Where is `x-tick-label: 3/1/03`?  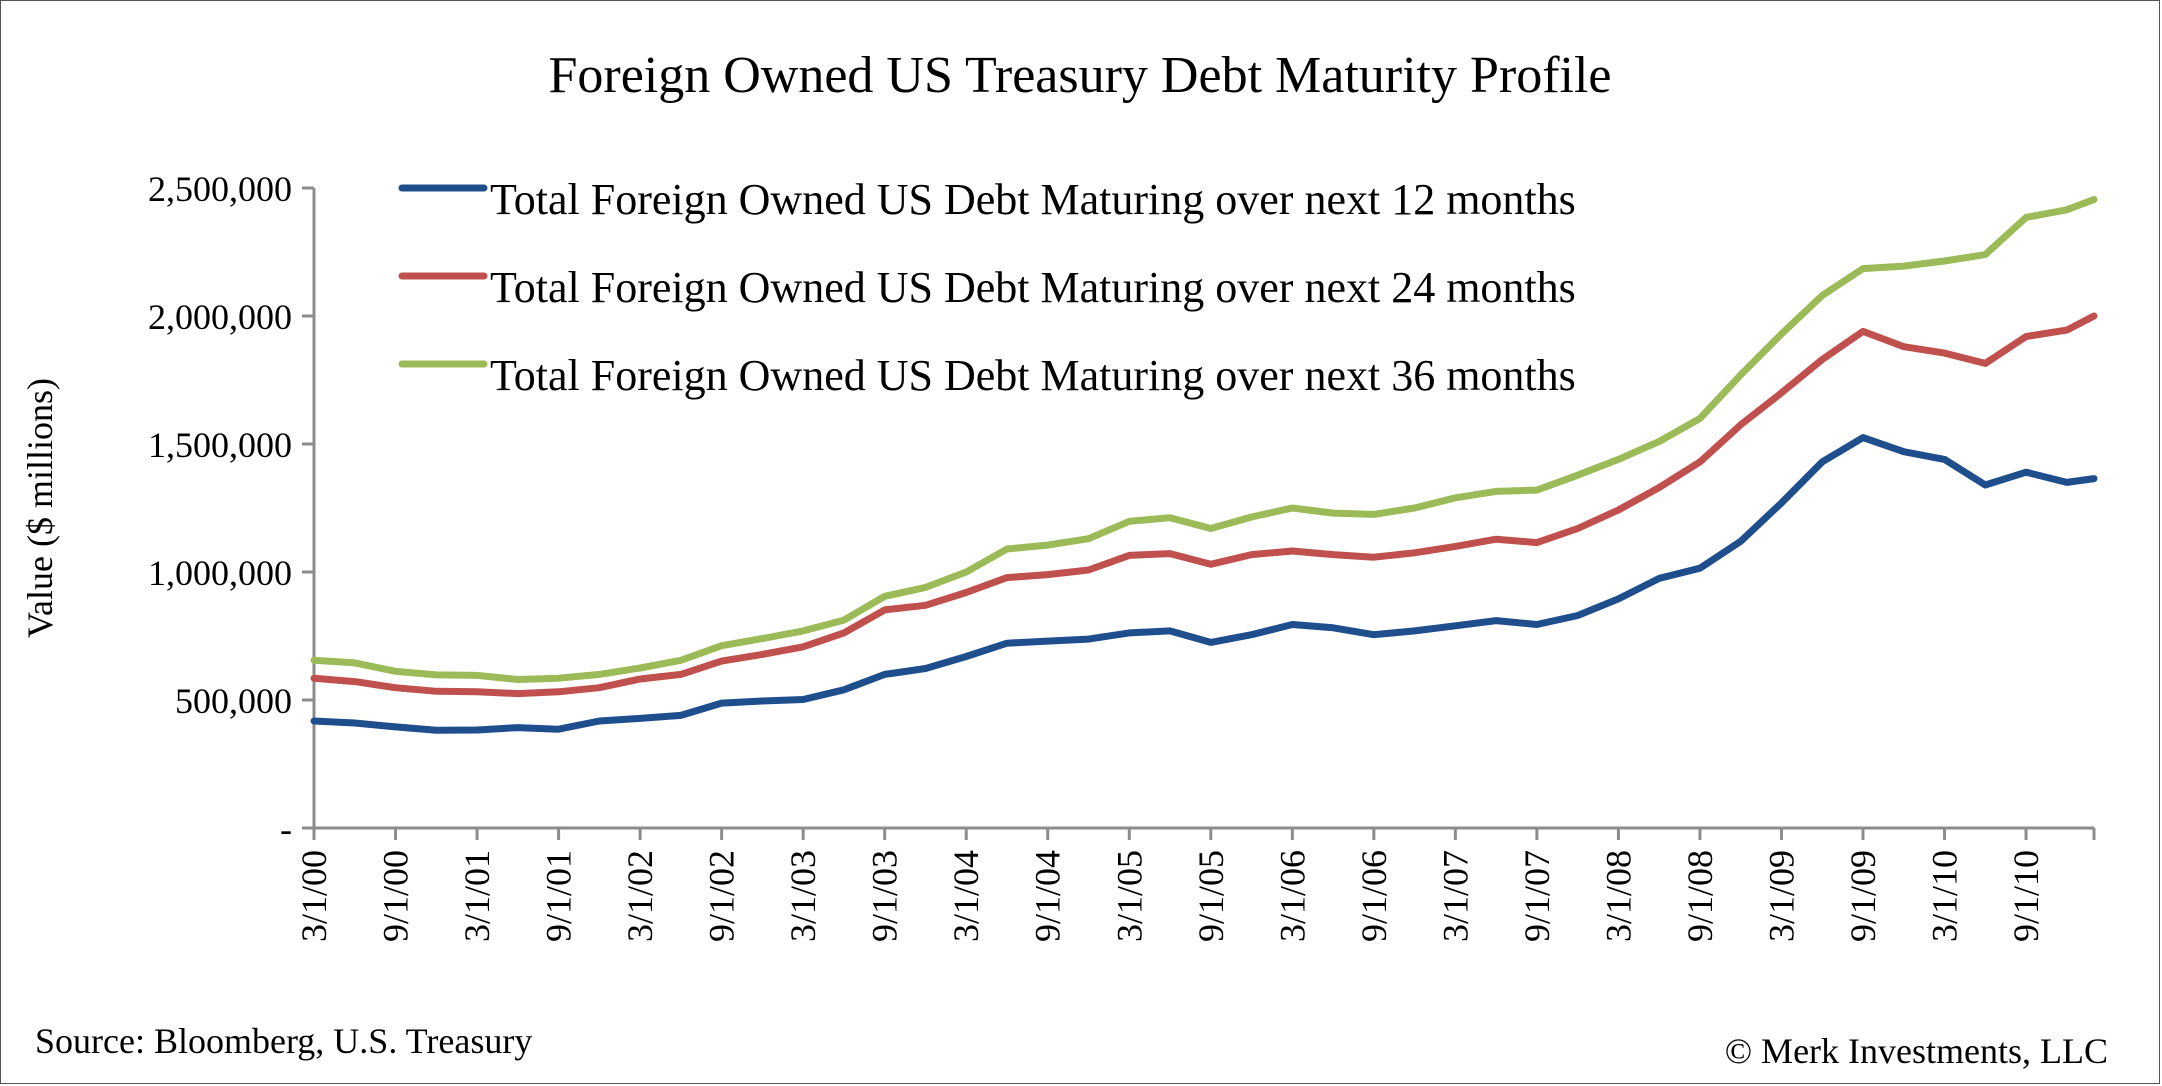
x-tick-label: 3/1/03 is located at coordinates (803, 896).